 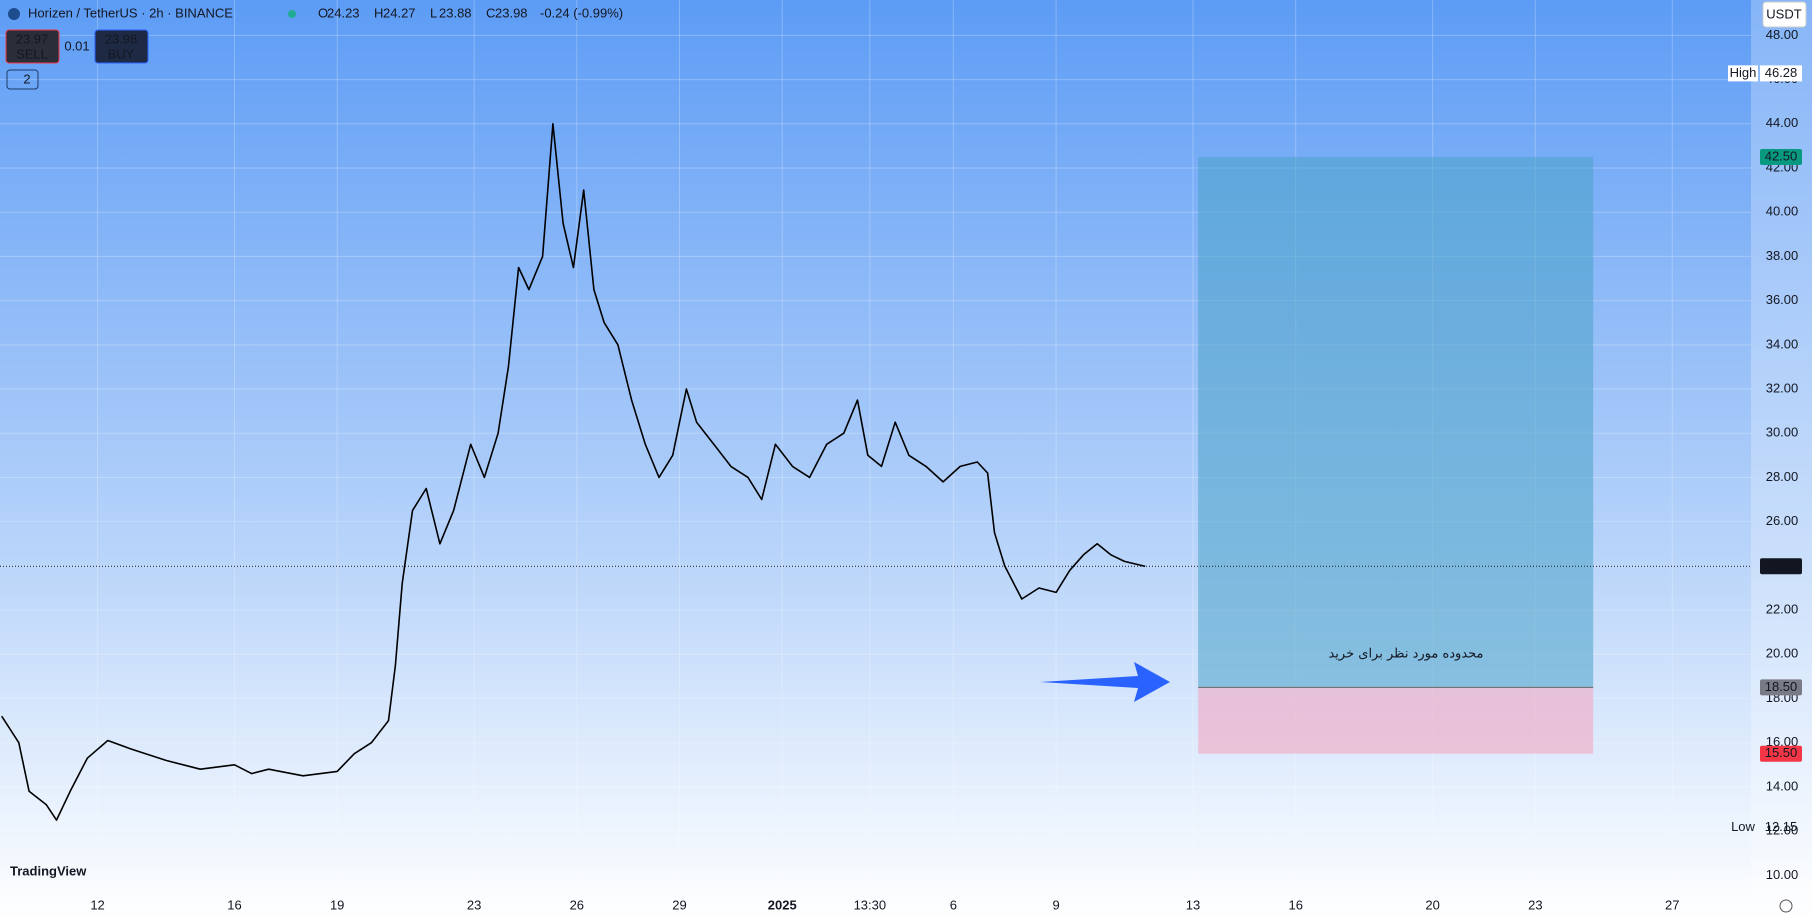 I want to click on logo: TradingView, so click(x=48, y=870).